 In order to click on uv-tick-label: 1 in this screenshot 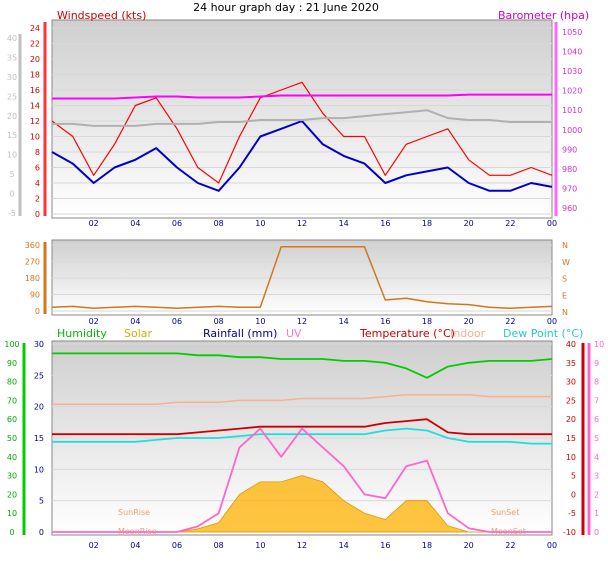, I will do `click(596, 513)`.